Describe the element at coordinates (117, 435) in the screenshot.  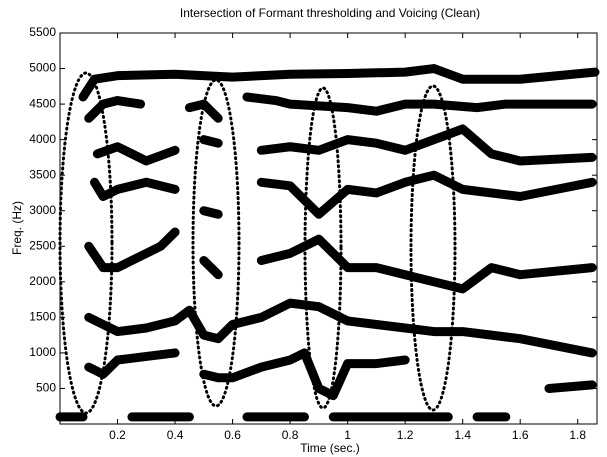
I see `x-tick-label: 0.2` at that location.